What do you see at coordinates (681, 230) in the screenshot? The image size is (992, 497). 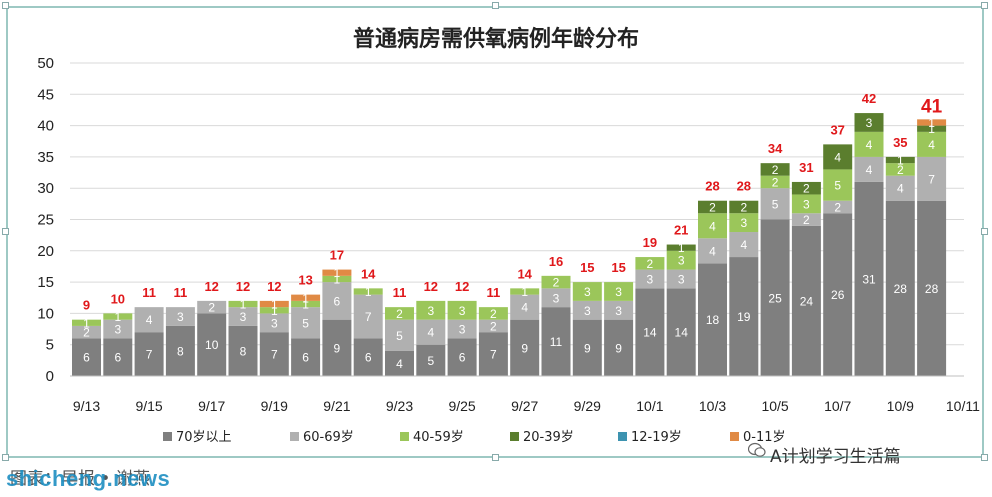 I see `total-value-label: 21` at bounding box center [681, 230].